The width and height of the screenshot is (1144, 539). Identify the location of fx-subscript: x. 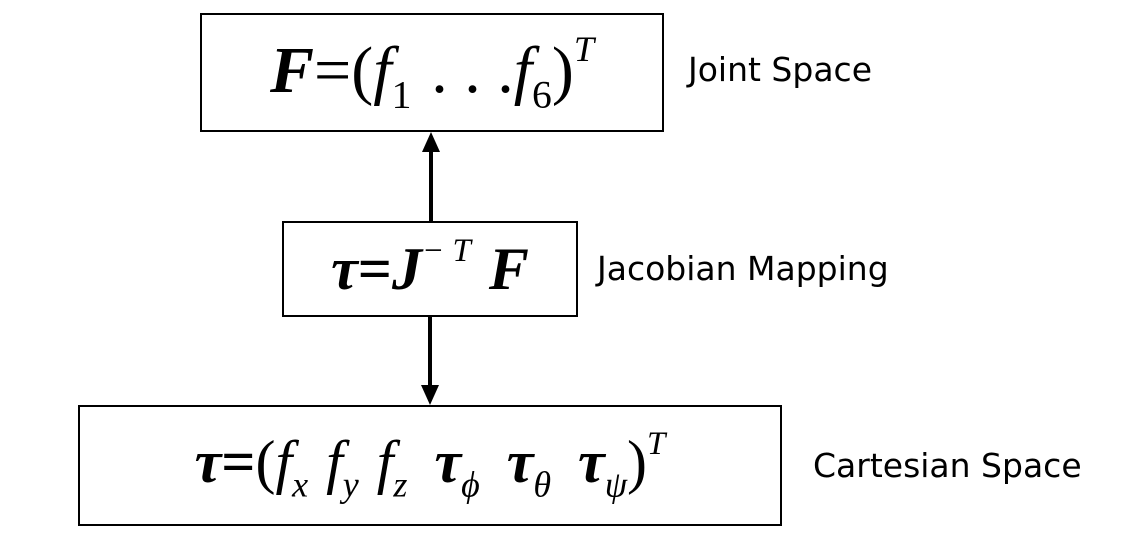
(300, 484).